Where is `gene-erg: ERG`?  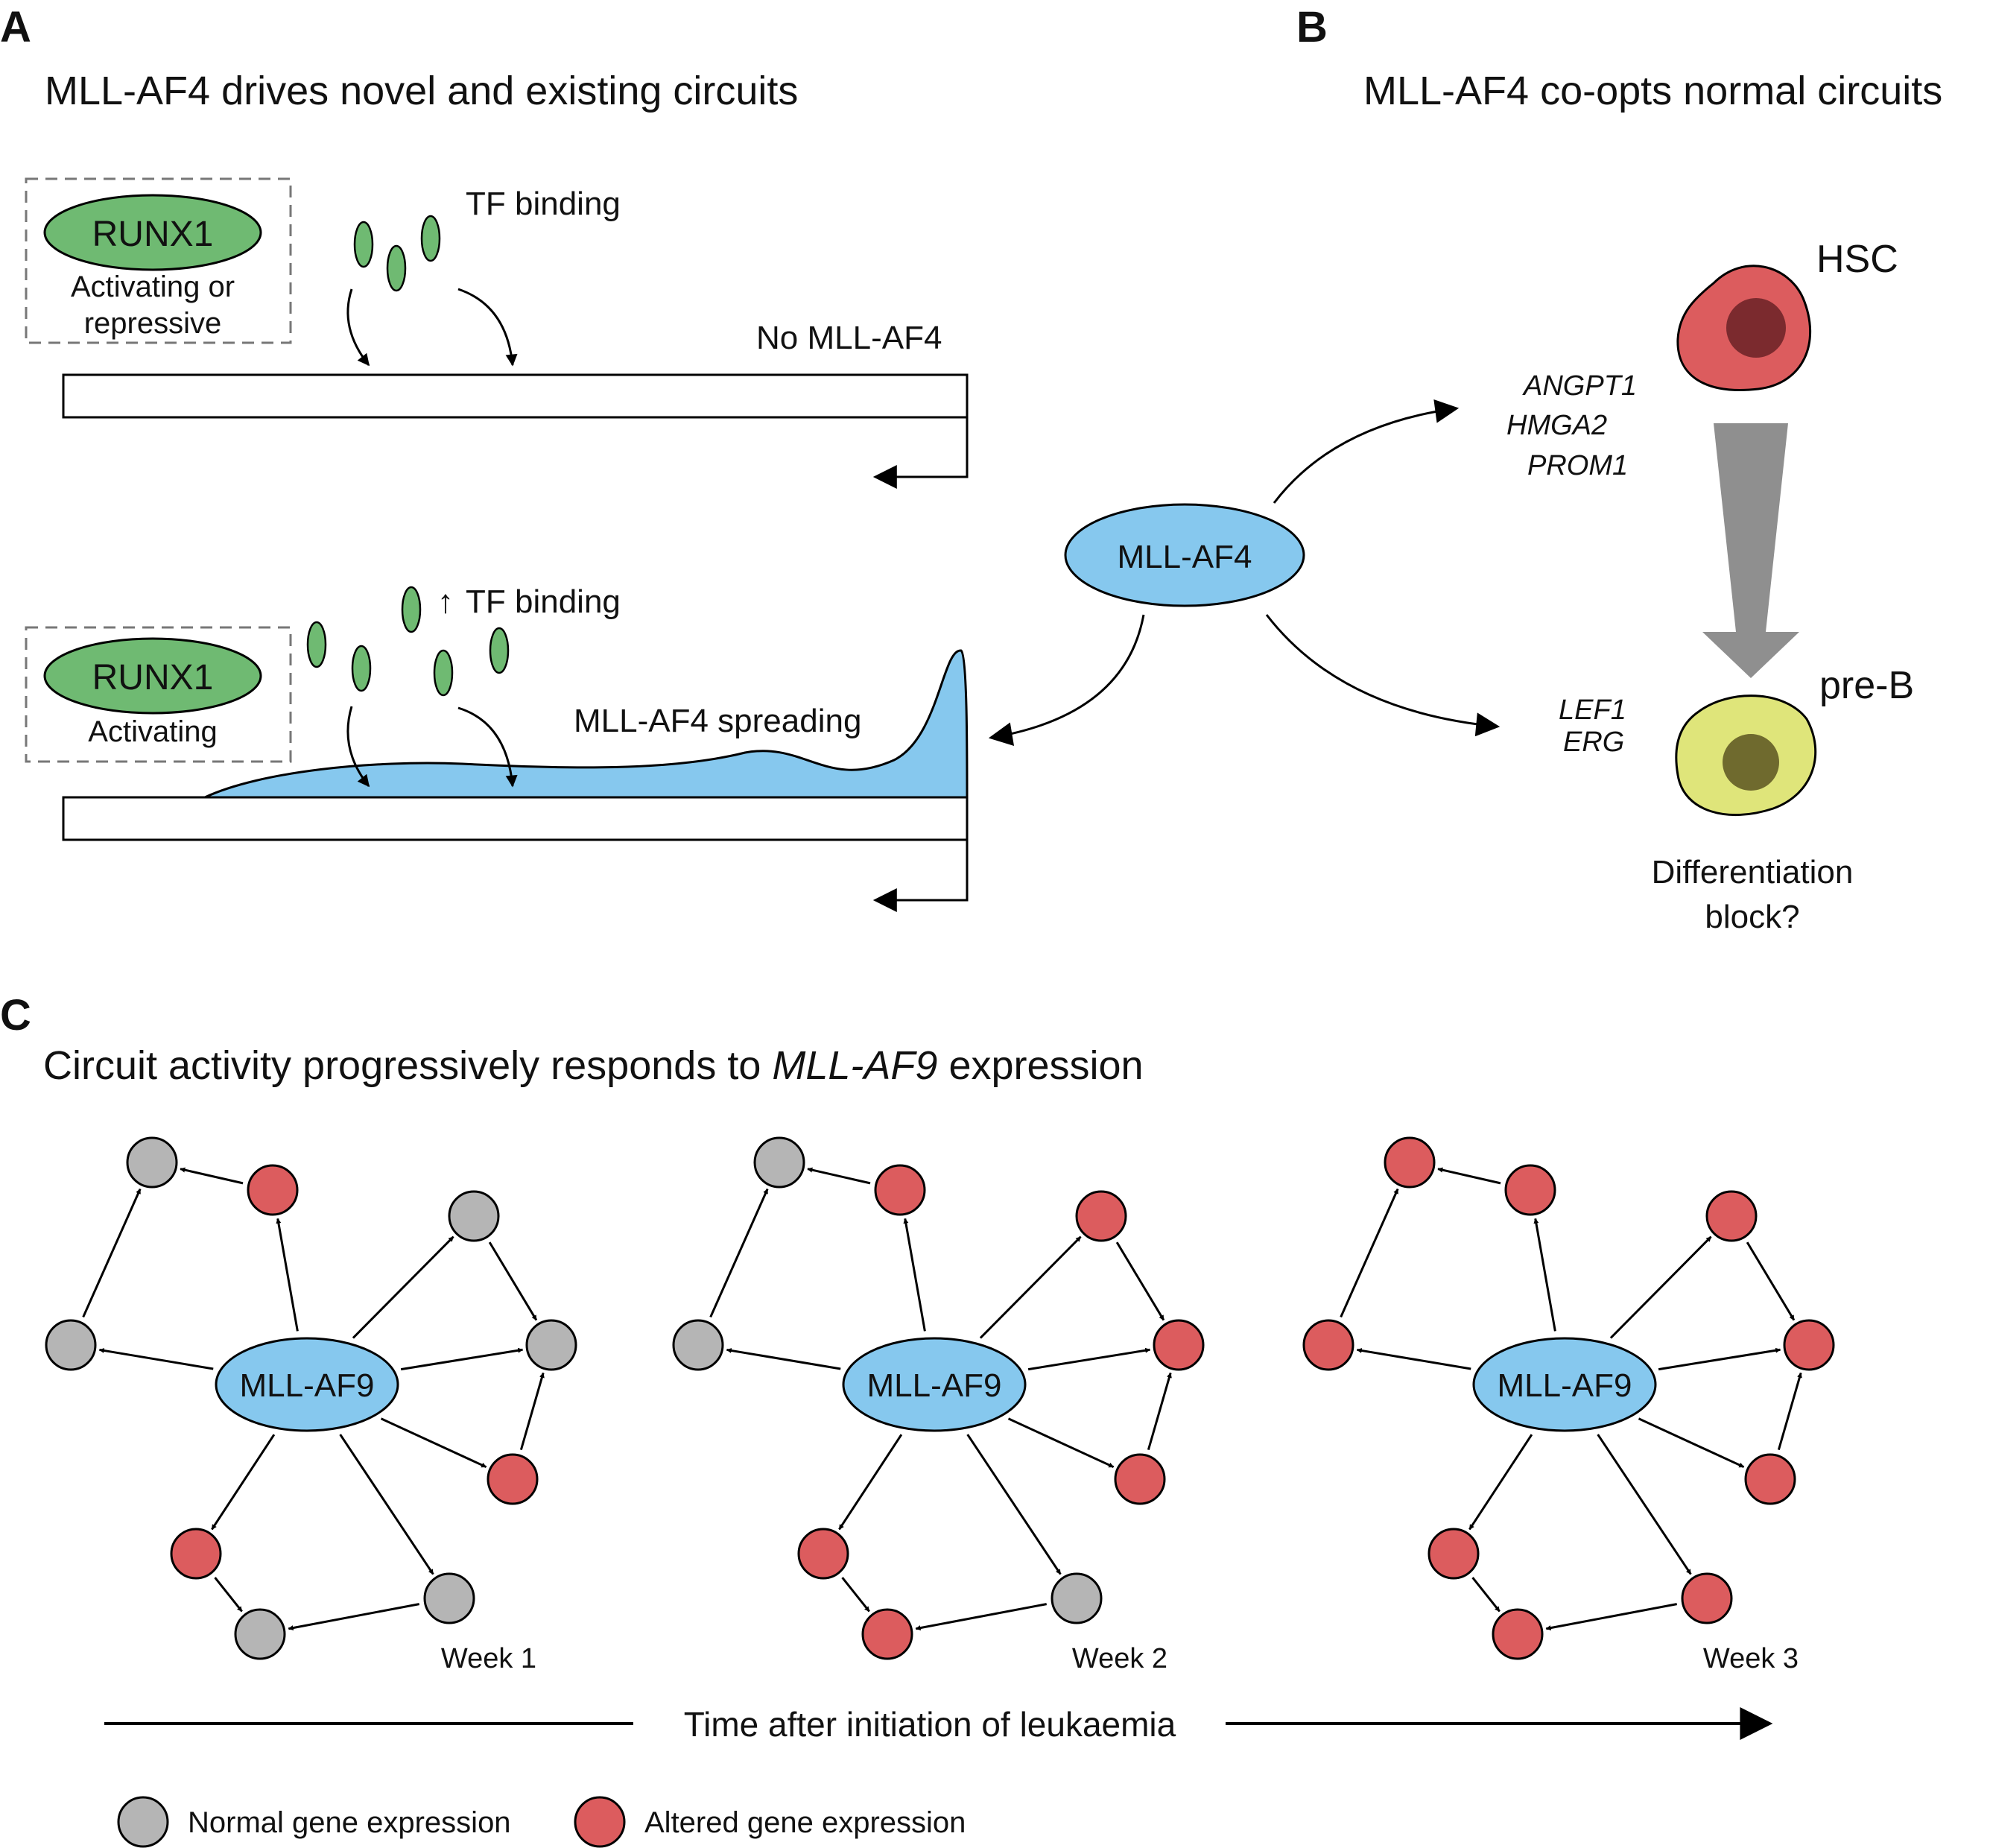
gene-erg: ERG is located at coordinates (1593, 742).